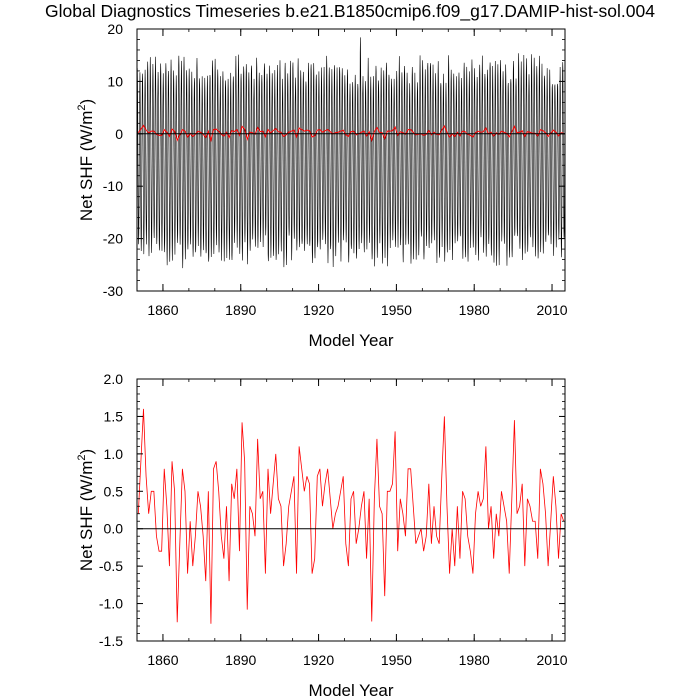 The width and height of the screenshot is (700, 700). I want to click on y-tick-label: 2.0, so click(114, 379).